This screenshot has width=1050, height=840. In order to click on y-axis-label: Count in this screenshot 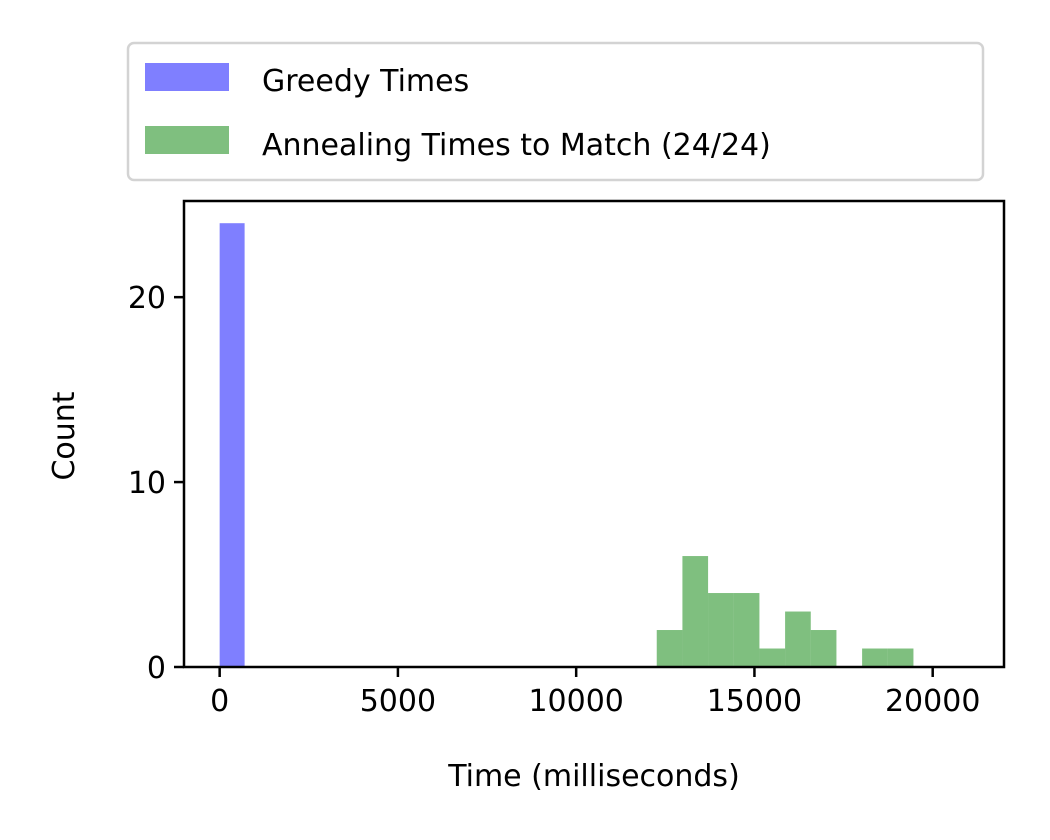, I will do `click(64, 435)`.